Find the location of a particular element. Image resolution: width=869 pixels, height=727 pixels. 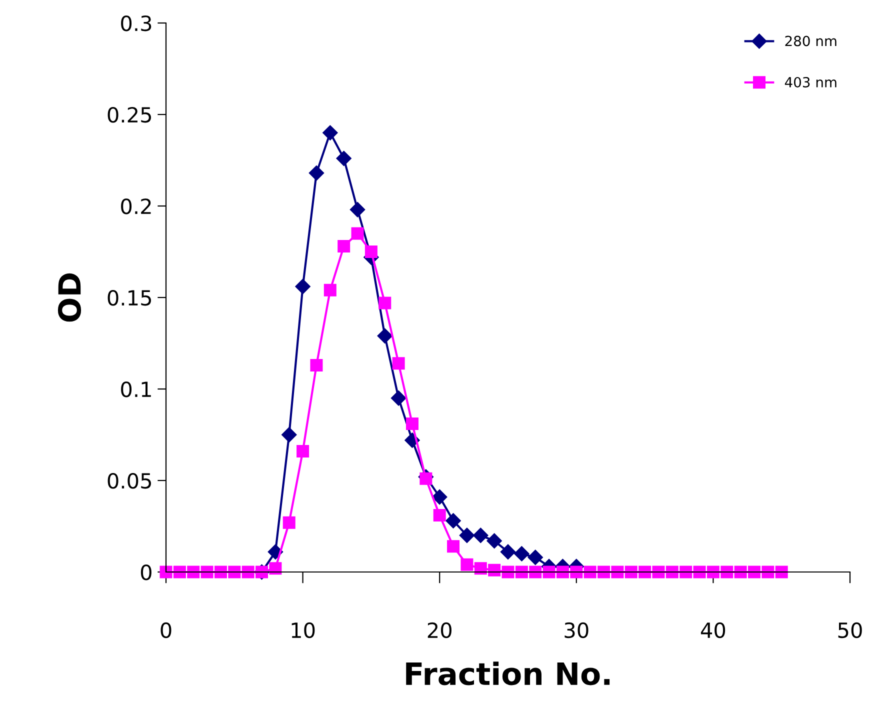

x-tick-label: 20 is located at coordinates (440, 630).